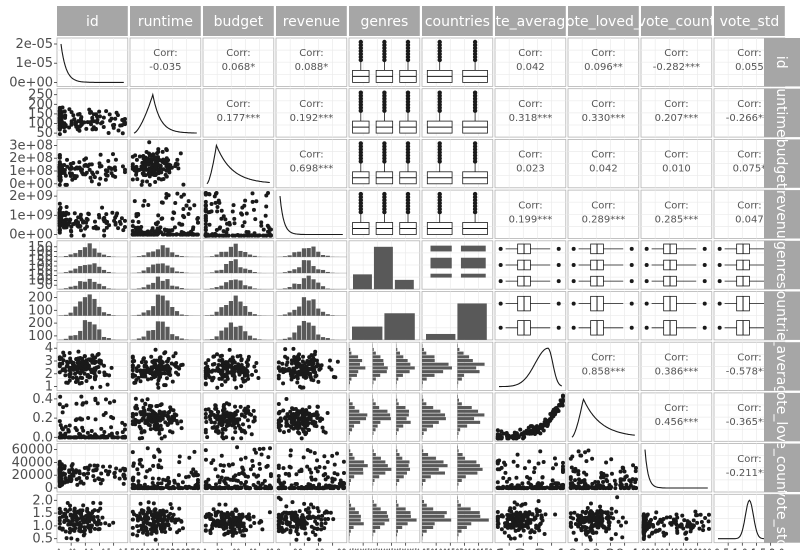  I want to click on panel-r5-c2, so click(238, 316).